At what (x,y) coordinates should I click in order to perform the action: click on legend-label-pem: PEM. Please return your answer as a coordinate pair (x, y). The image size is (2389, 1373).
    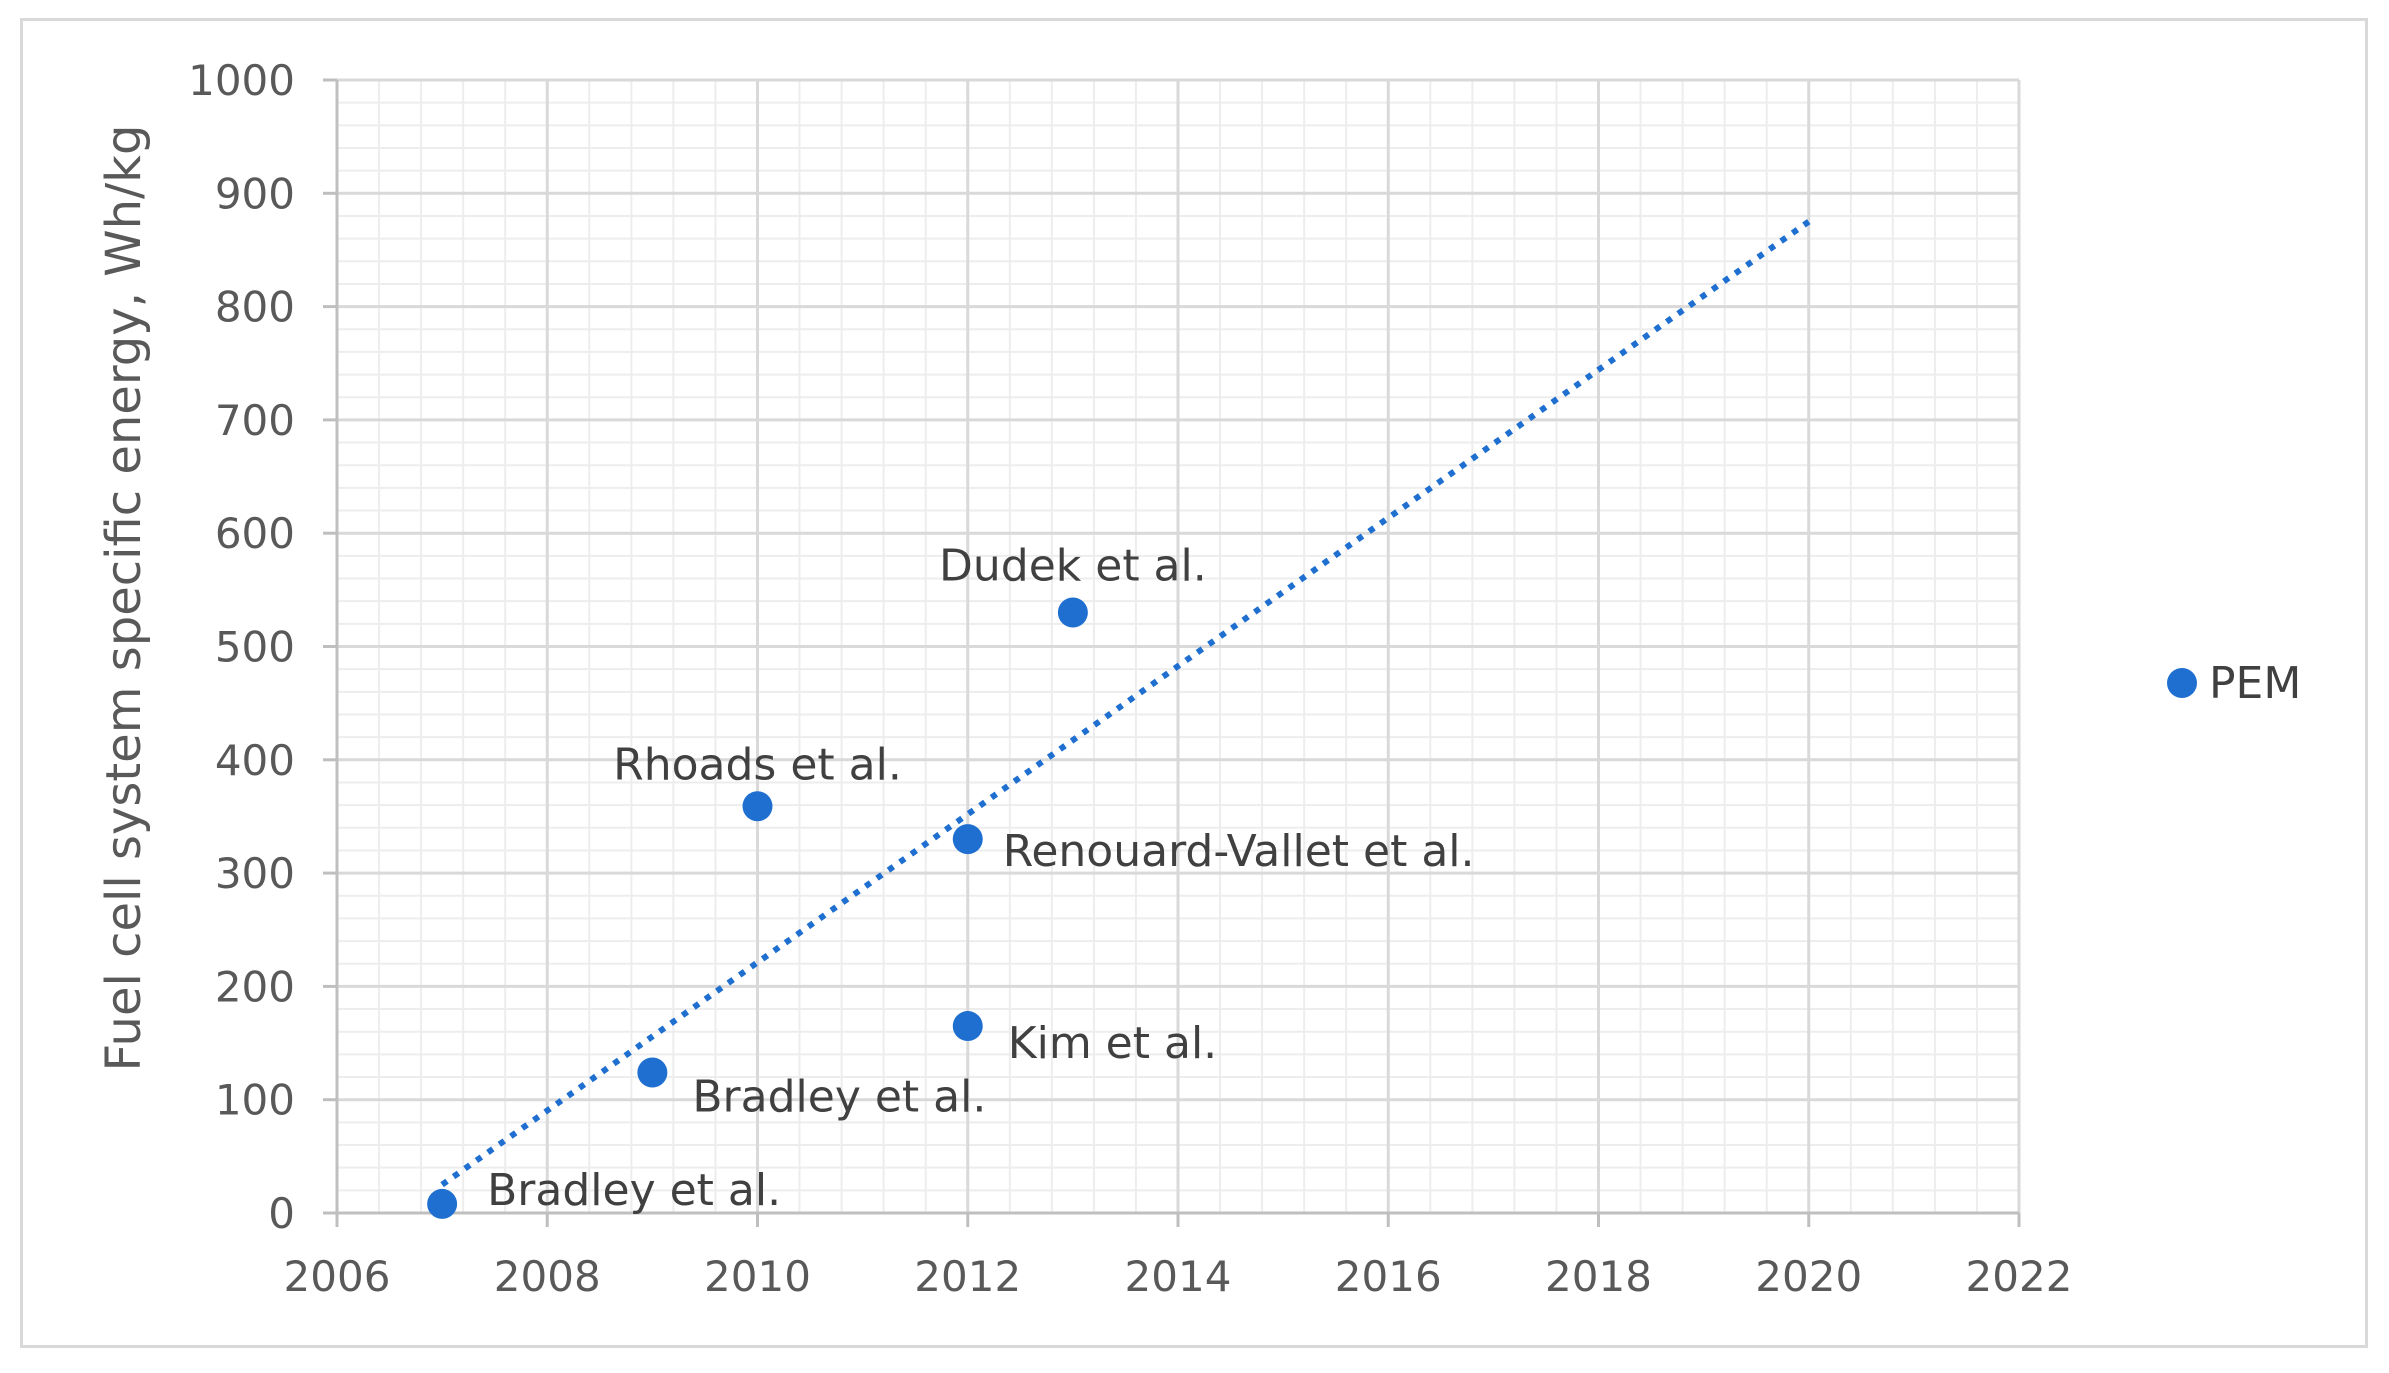
    Looking at the image, I should click on (2255, 683).